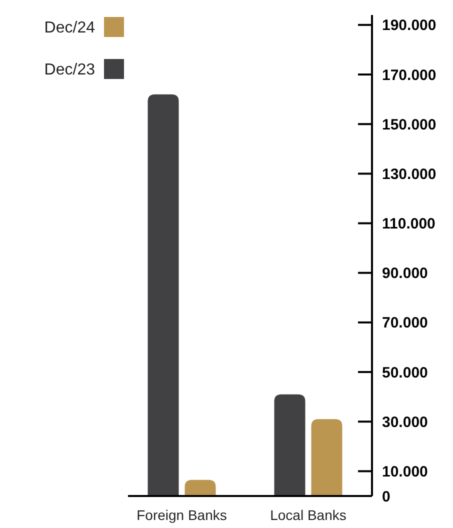 Image resolution: width=453 pixels, height=528 pixels. Describe the element at coordinates (70, 28) in the screenshot. I see `legend-label: Dec/24` at that location.